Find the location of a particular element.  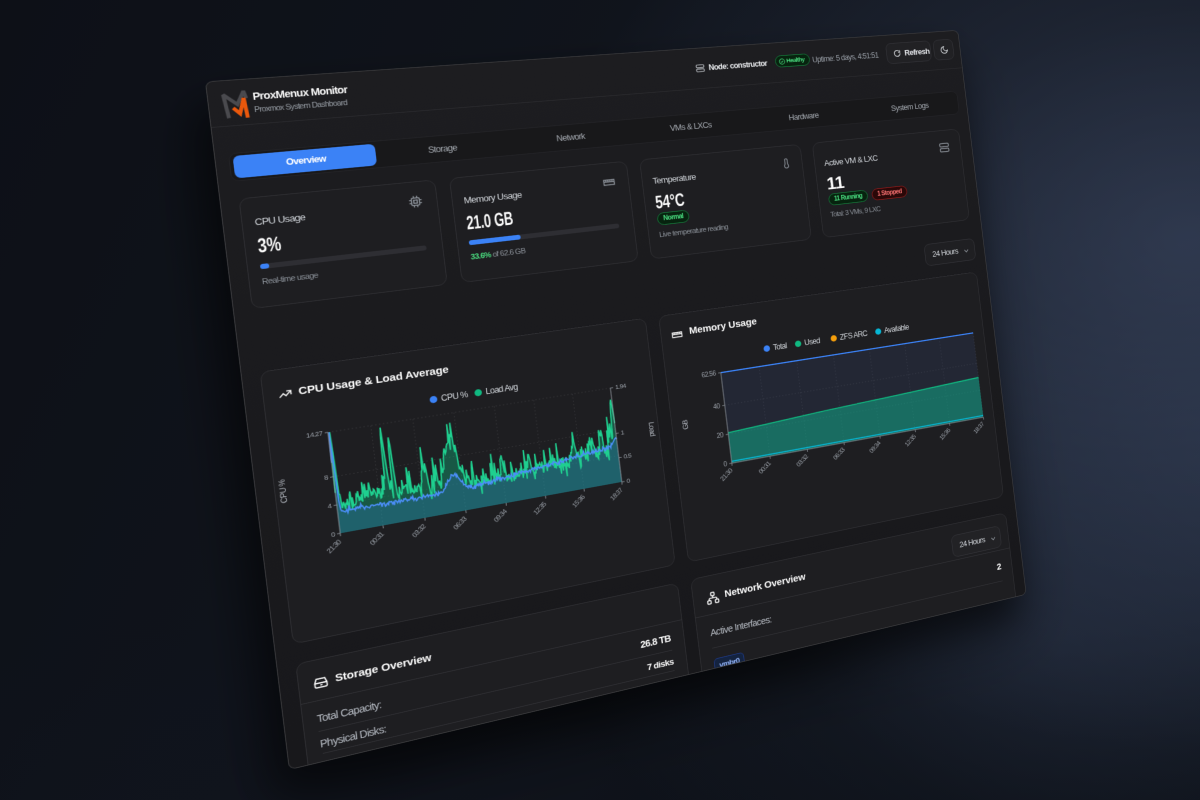

svg-text: 4 is located at coordinates (330, 506).